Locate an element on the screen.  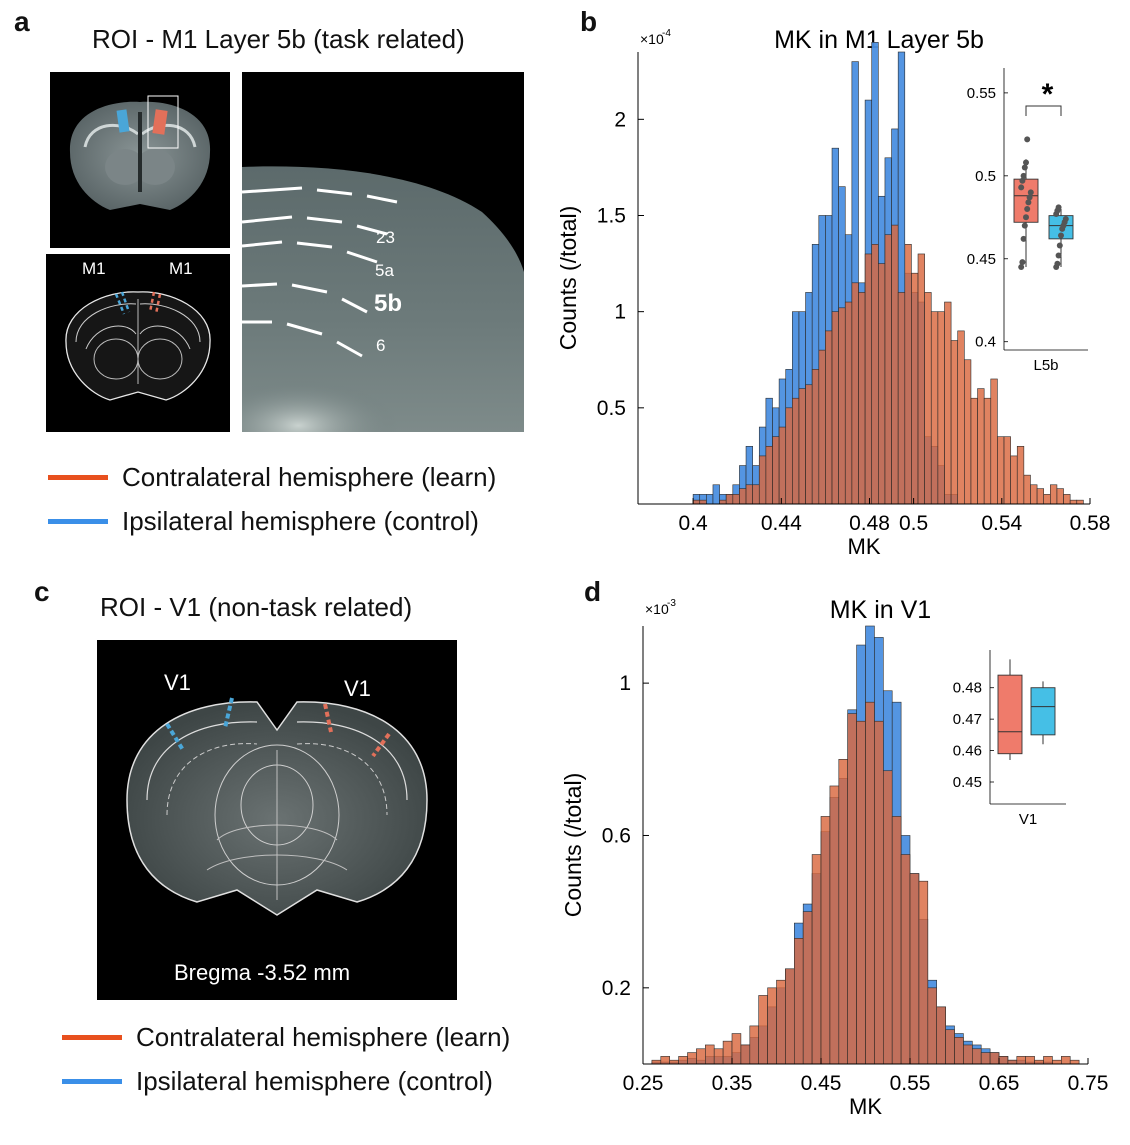
chart-d-inset-ytick-label: 0.46 is located at coordinates (967, 751).